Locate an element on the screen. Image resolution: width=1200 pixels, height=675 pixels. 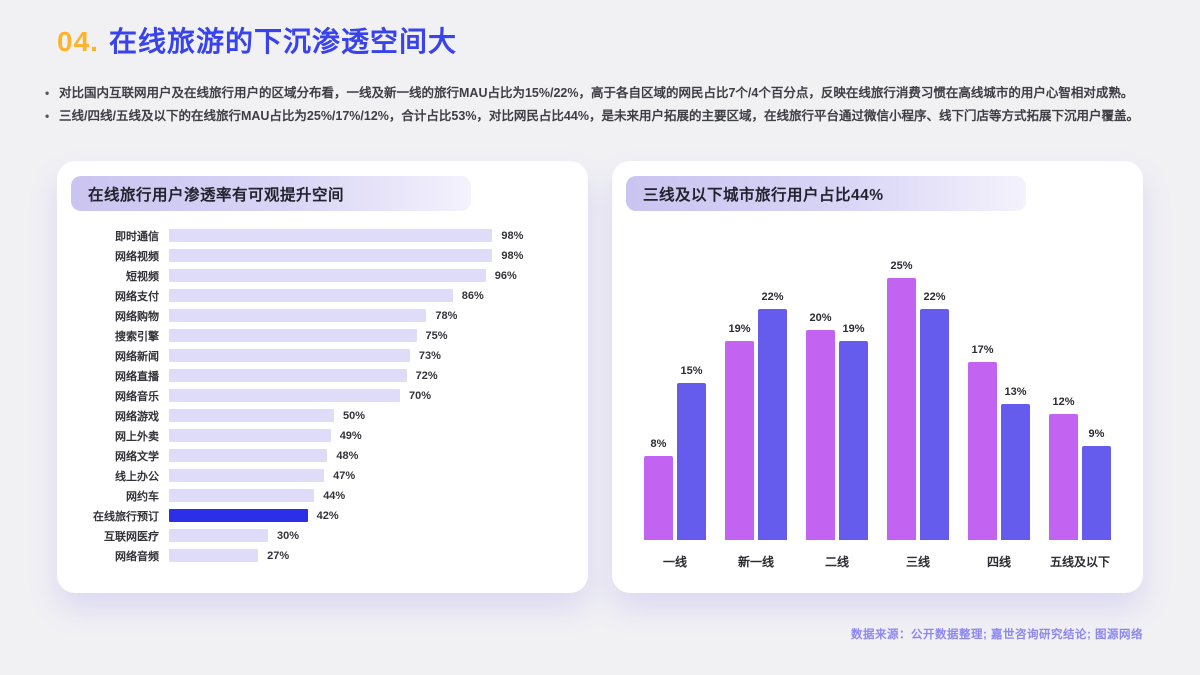
bar-value-label: 30% is located at coordinates (288, 535).